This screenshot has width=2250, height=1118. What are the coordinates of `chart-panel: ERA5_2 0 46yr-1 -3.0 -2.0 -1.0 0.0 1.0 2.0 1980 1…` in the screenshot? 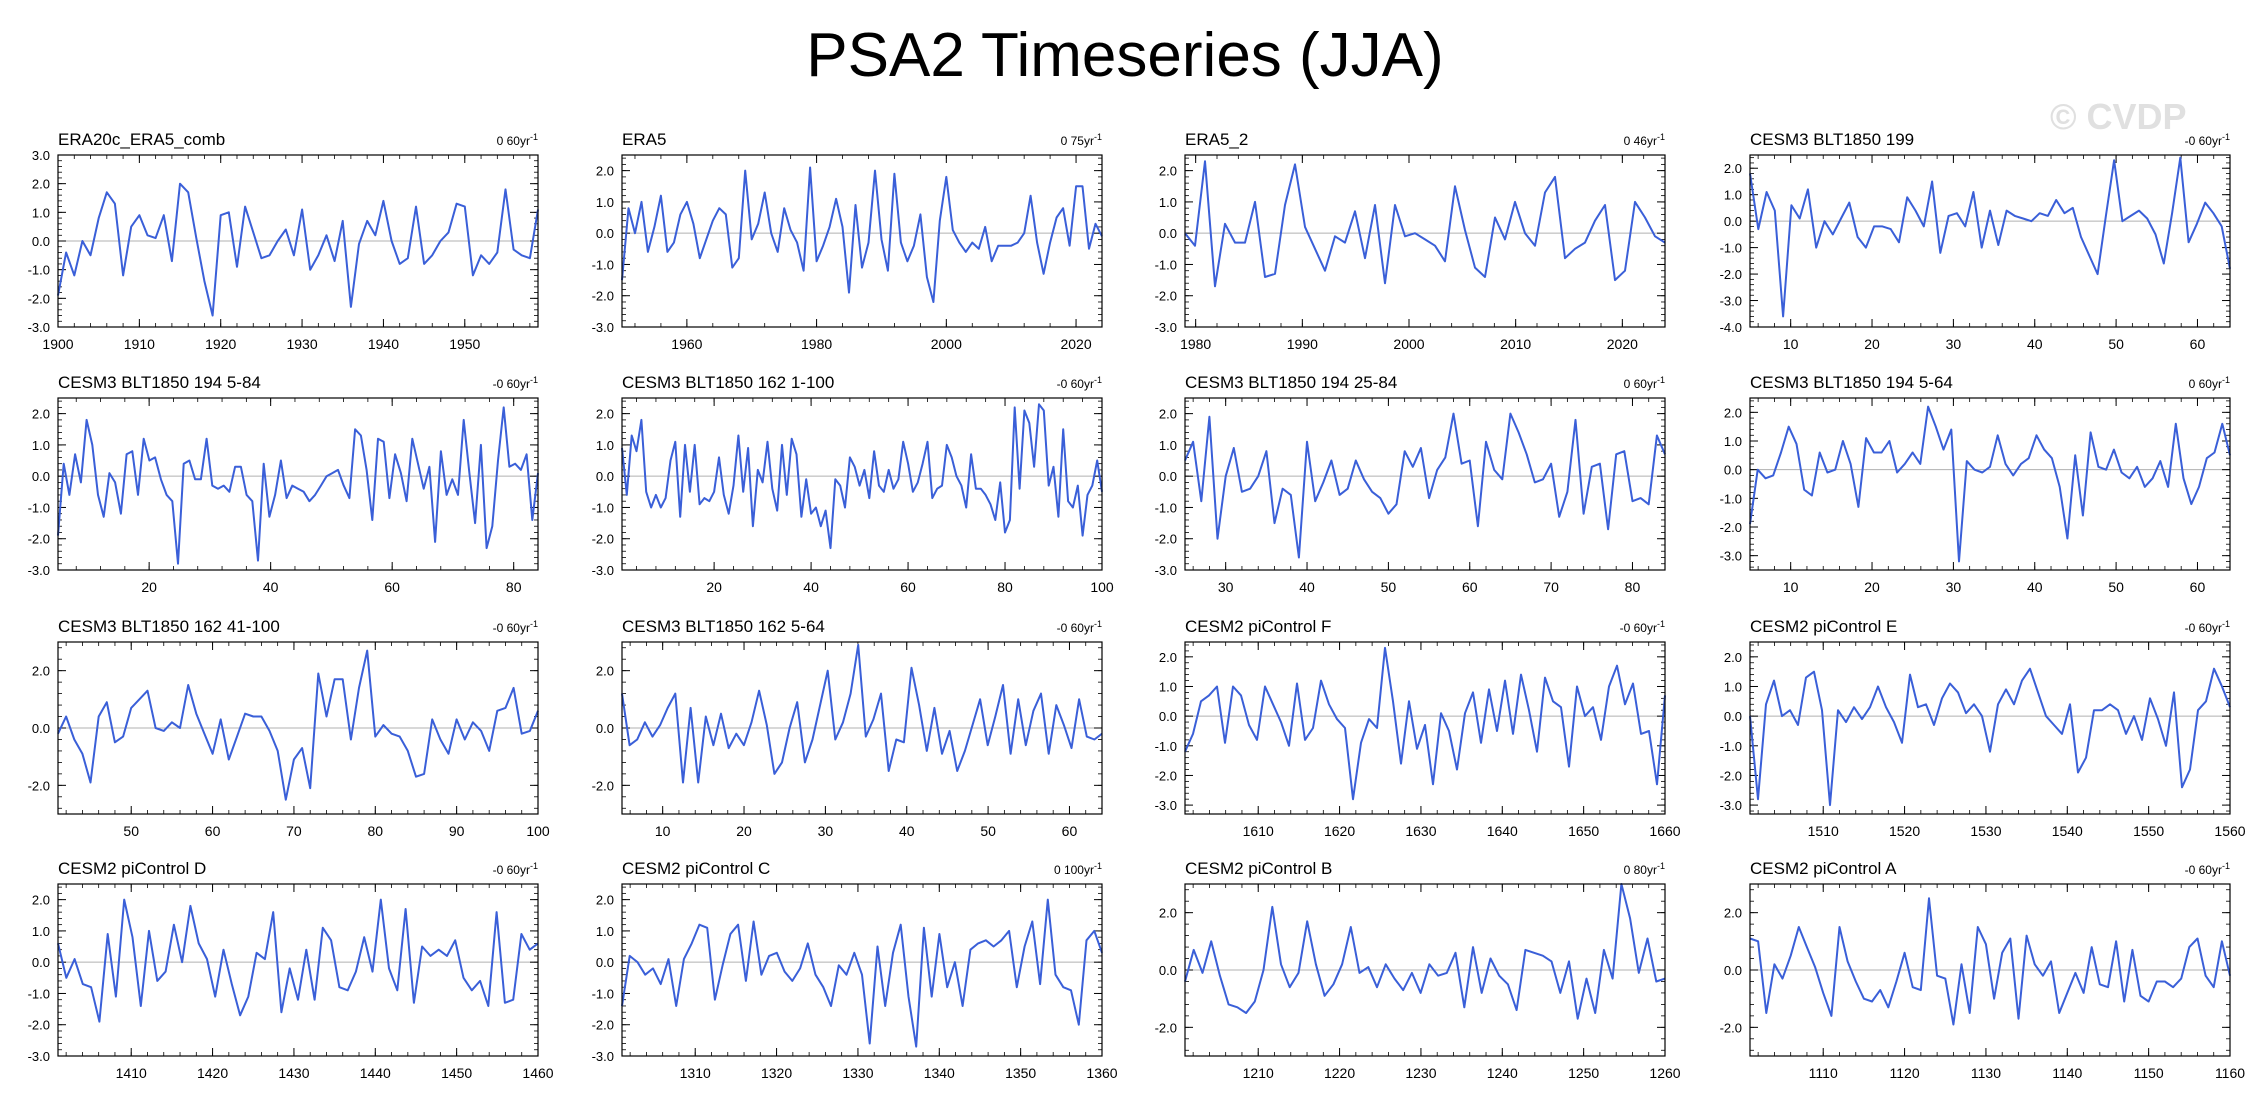 It's located at (1410, 241).